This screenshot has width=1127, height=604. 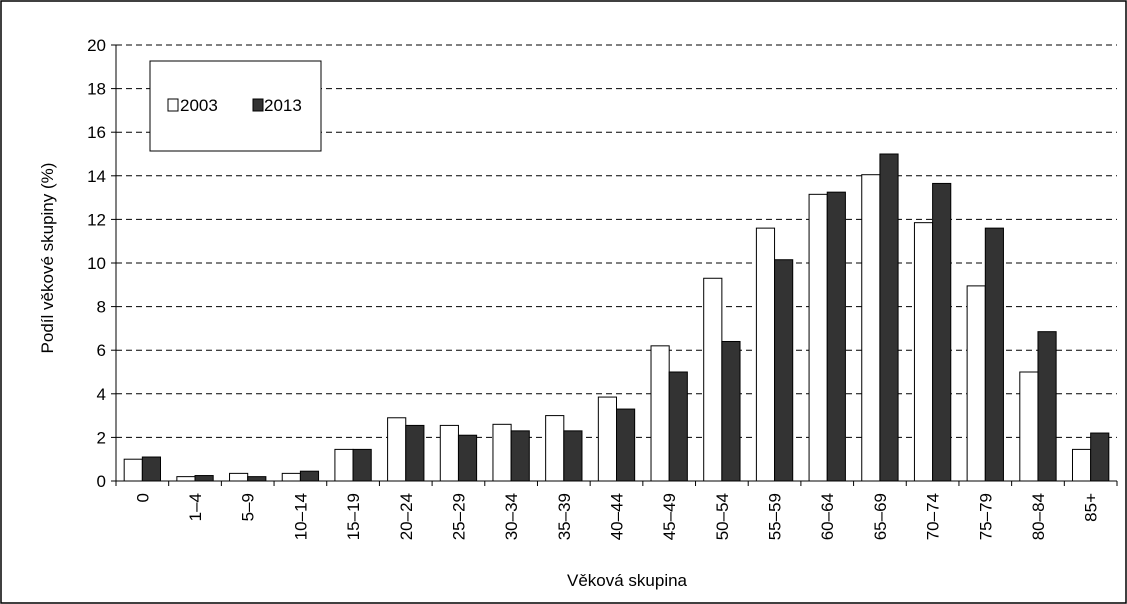 What do you see at coordinates (101, 350) in the screenshot?
I see `y-tick-label: 6` at bounding box center [101, 350].